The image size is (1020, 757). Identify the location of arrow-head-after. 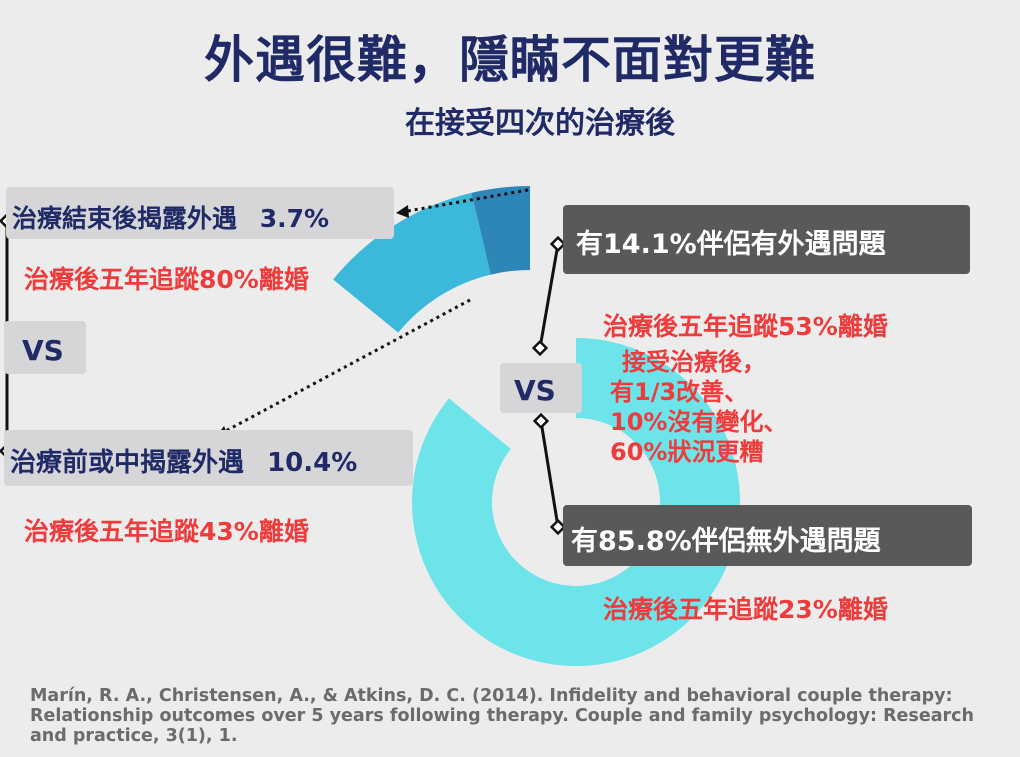
(402, 211).